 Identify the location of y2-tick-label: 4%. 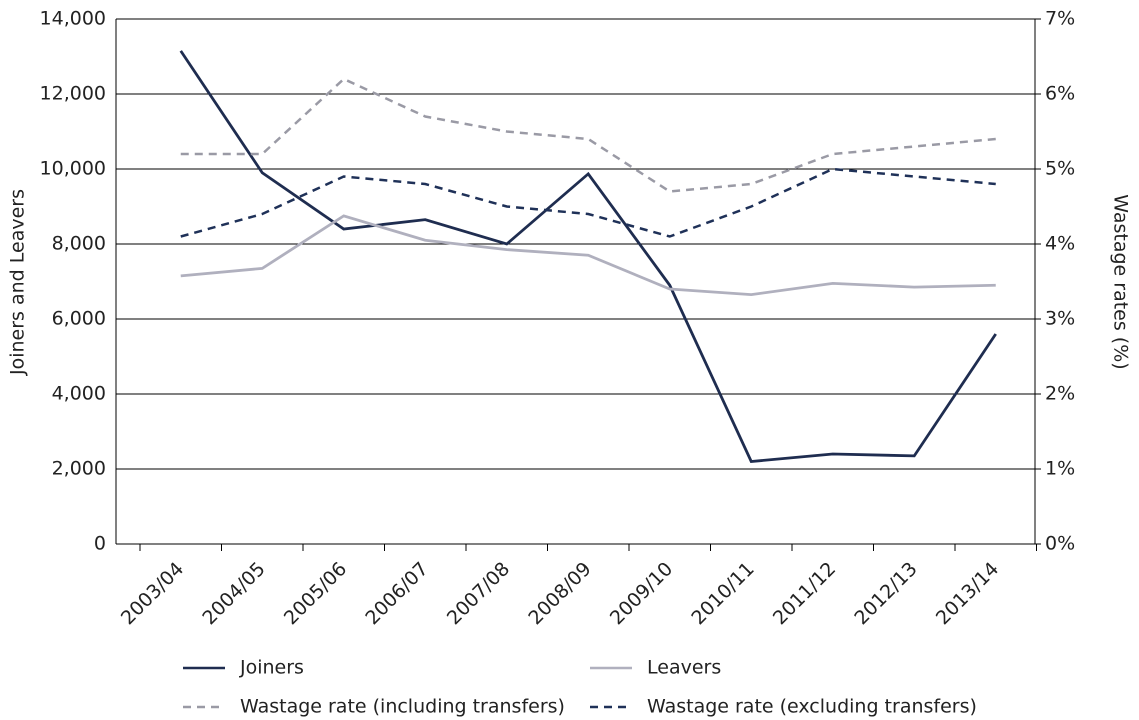
(1060, 244).